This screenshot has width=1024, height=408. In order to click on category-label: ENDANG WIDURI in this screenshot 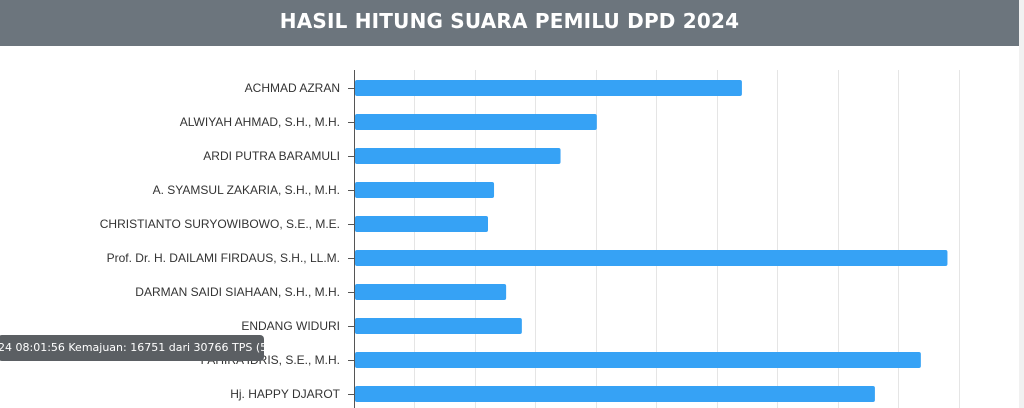, I will do `click(290, 326)`.